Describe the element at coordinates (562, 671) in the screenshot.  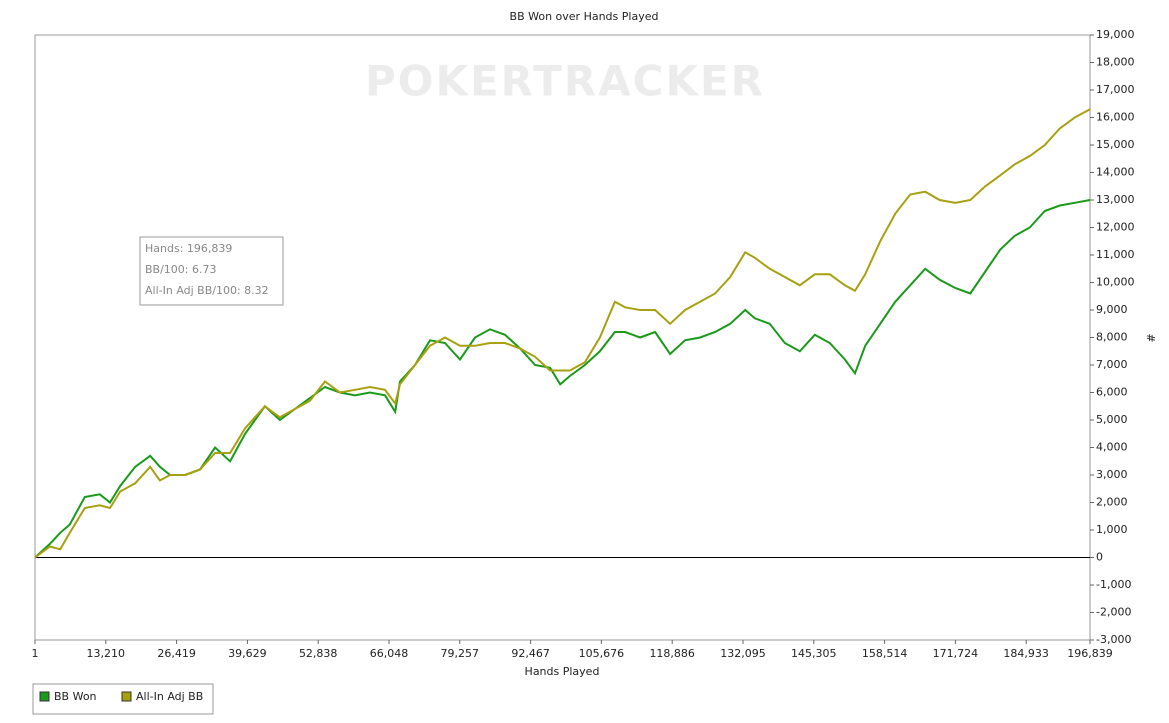
I see `x-axis-label: Hands Played` at that location.